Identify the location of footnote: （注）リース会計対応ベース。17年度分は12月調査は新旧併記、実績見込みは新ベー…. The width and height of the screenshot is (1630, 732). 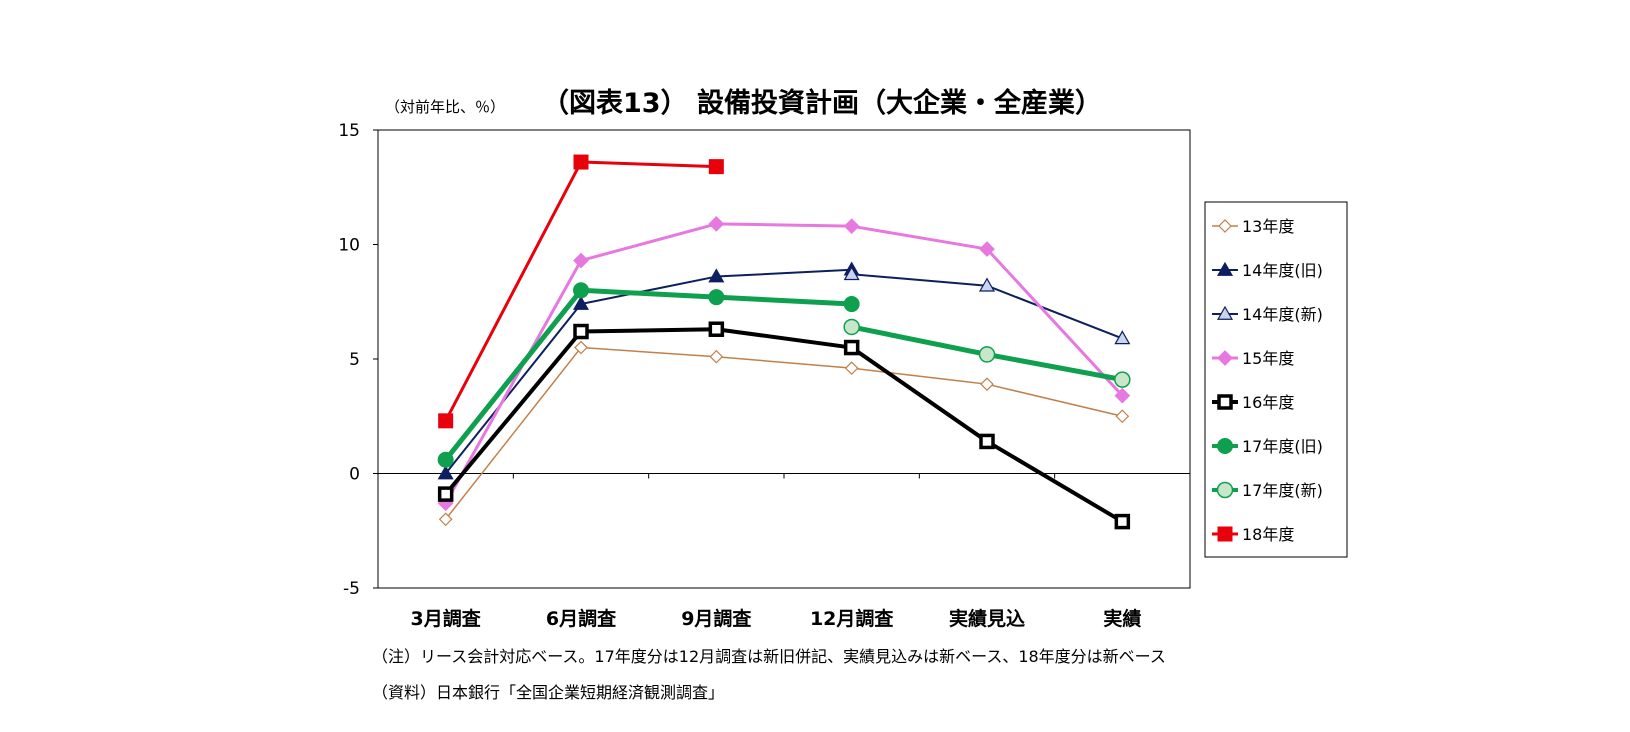
(769, 656).